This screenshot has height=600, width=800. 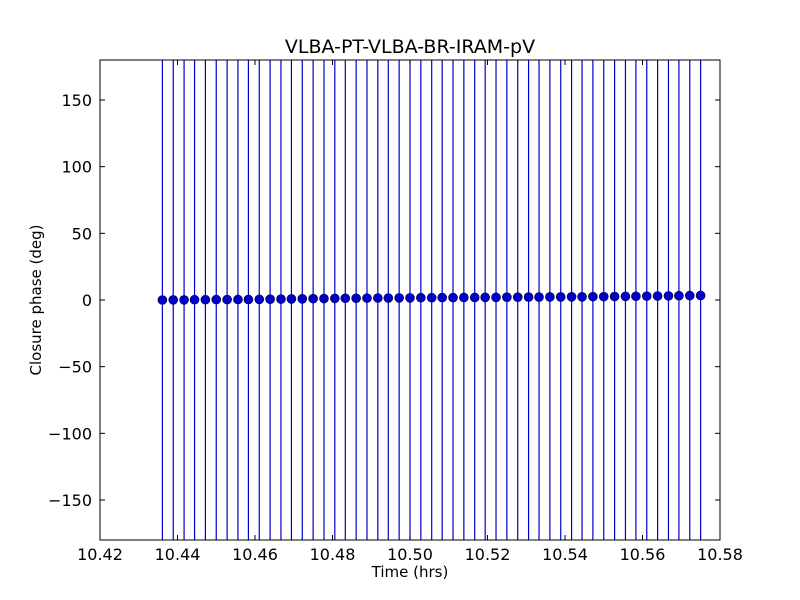 I want to click on x-tick-label: 10.50, so click(x=410, y=554).